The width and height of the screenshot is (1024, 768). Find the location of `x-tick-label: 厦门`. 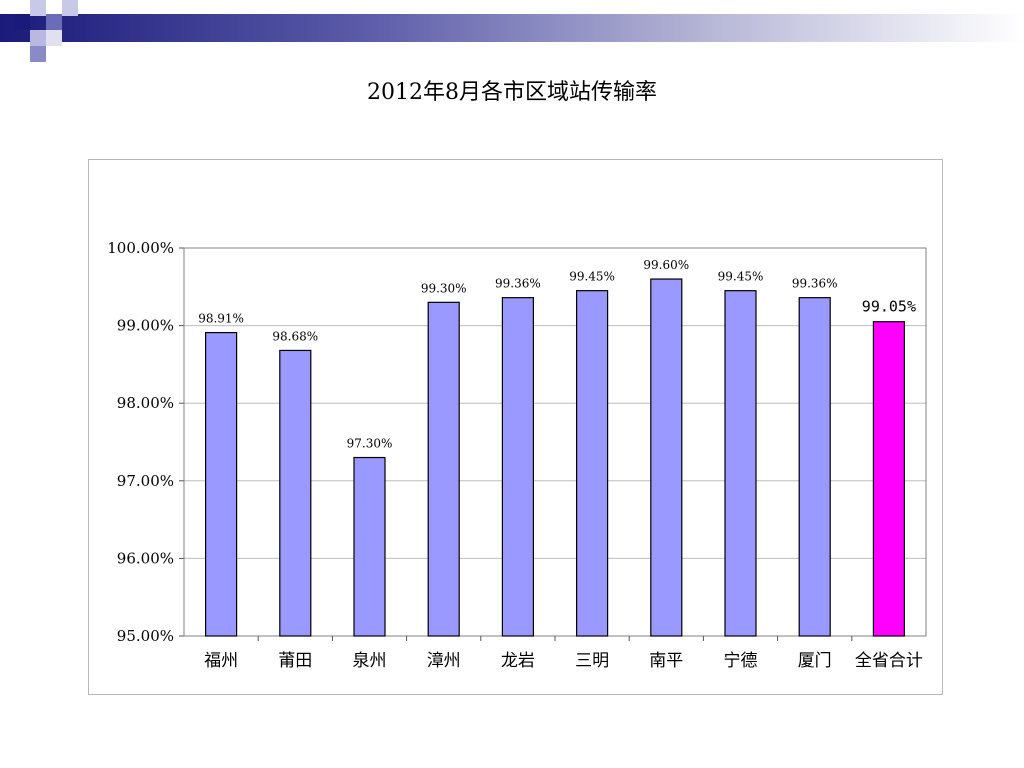

x-tick-label: 厦门 is located at coordinates (815, 661).